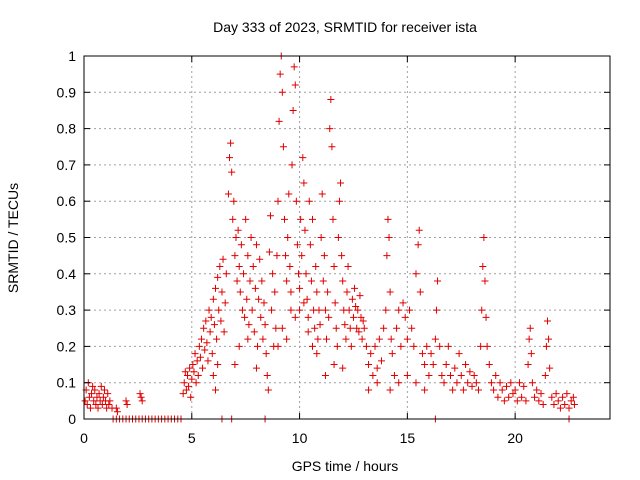 The width and height of the screenshot is (640, 480). Describe the element at coordinates (67, 92) in the screenshot. I see `y-tick-label: 0.9` at that location.